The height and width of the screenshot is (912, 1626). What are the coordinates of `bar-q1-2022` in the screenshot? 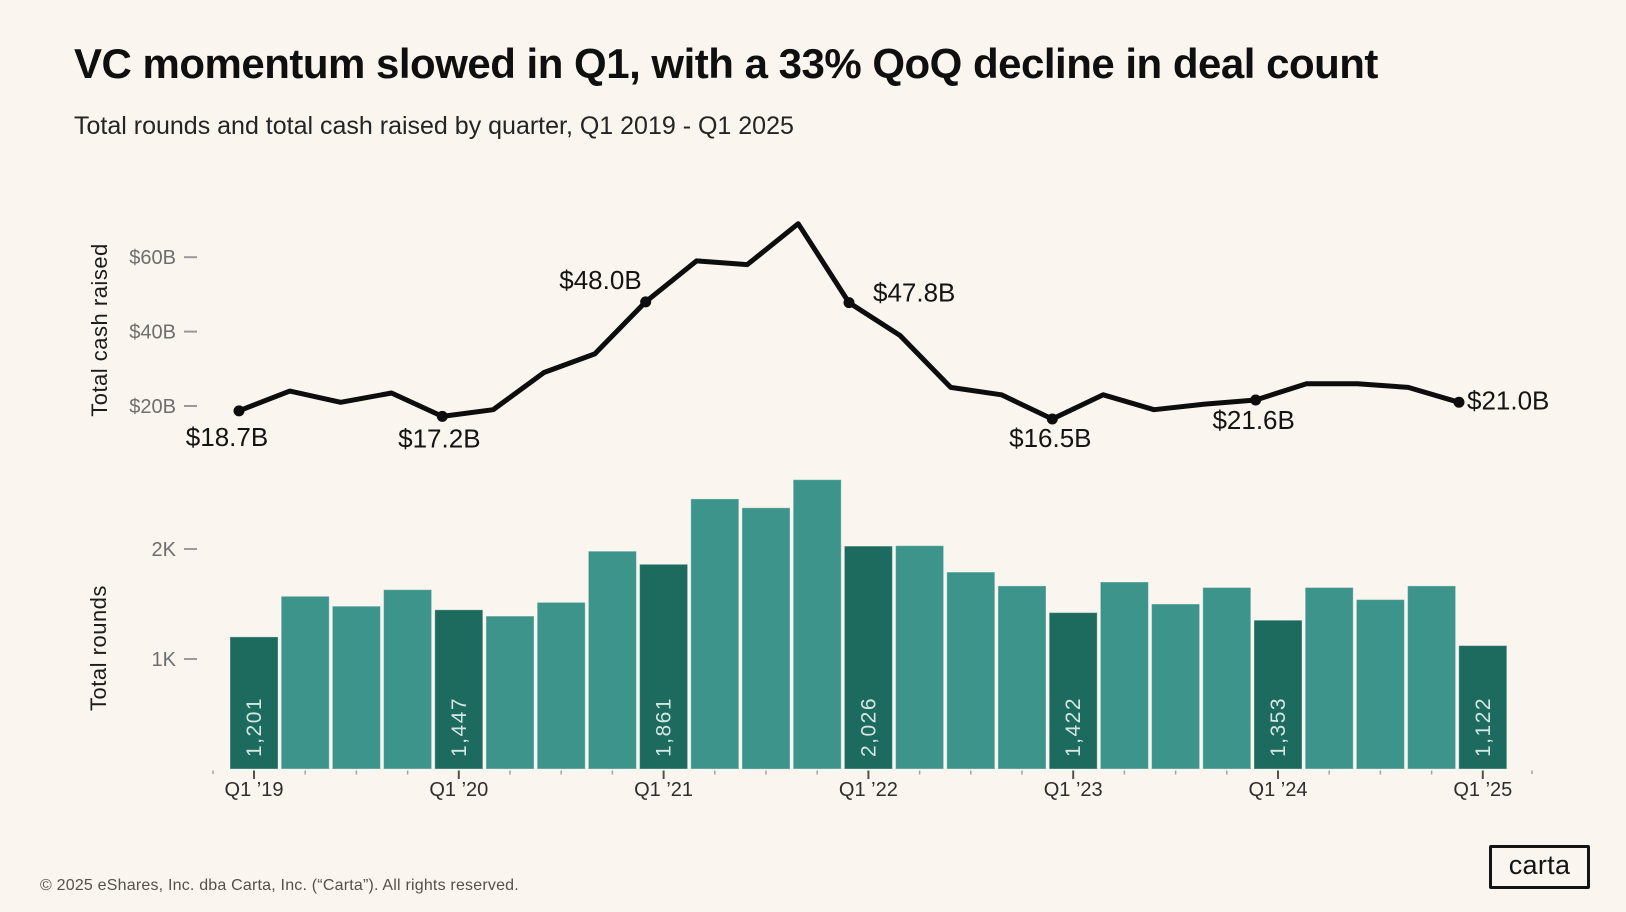 It's located at (868, 657).